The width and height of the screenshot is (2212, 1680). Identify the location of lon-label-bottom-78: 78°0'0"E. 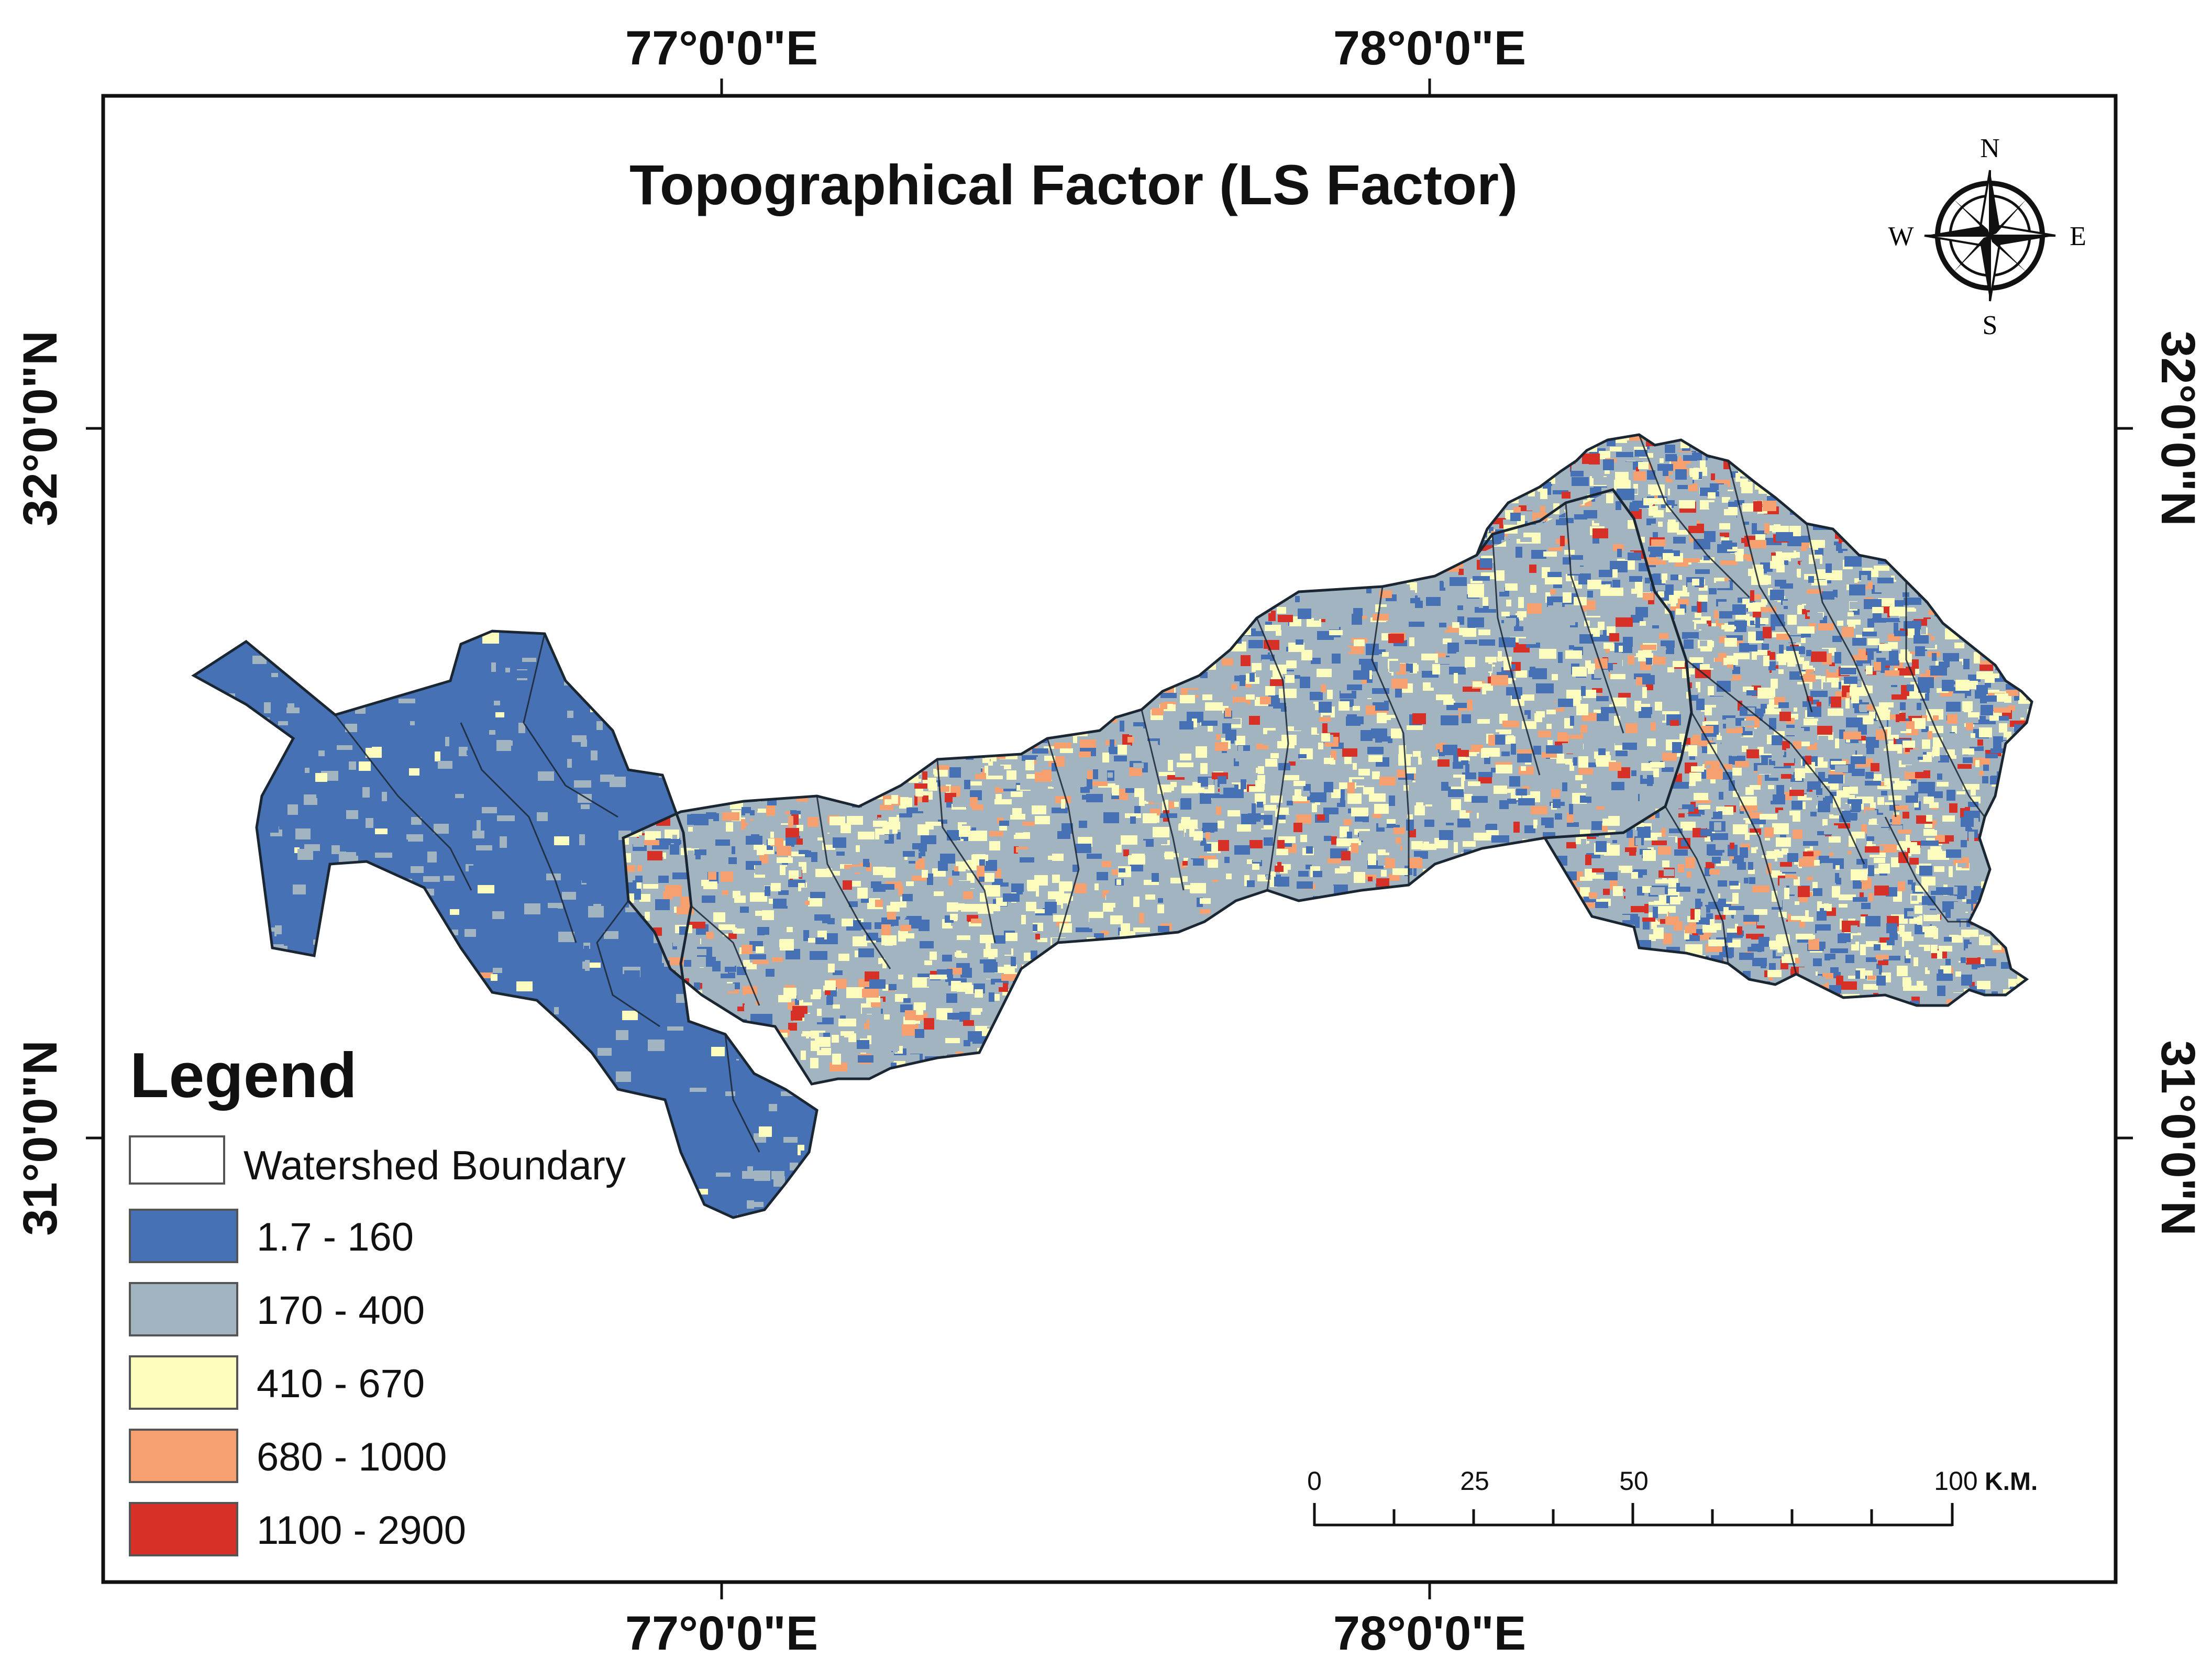
(1429, 1634).